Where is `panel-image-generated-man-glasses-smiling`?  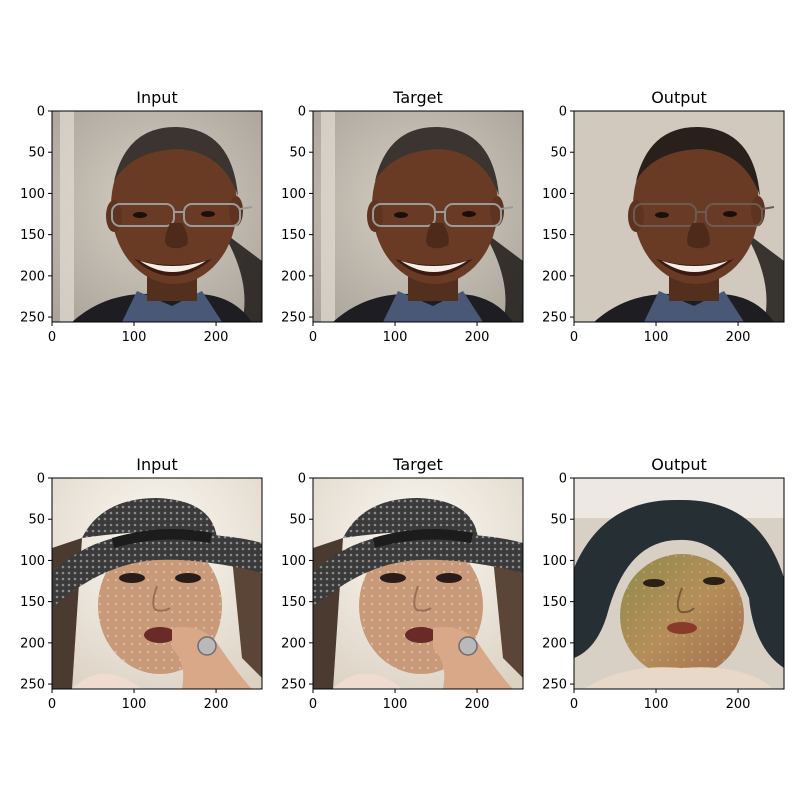
panel-image-generated-man-glasses-smiling is located at coordinates (679, 216).